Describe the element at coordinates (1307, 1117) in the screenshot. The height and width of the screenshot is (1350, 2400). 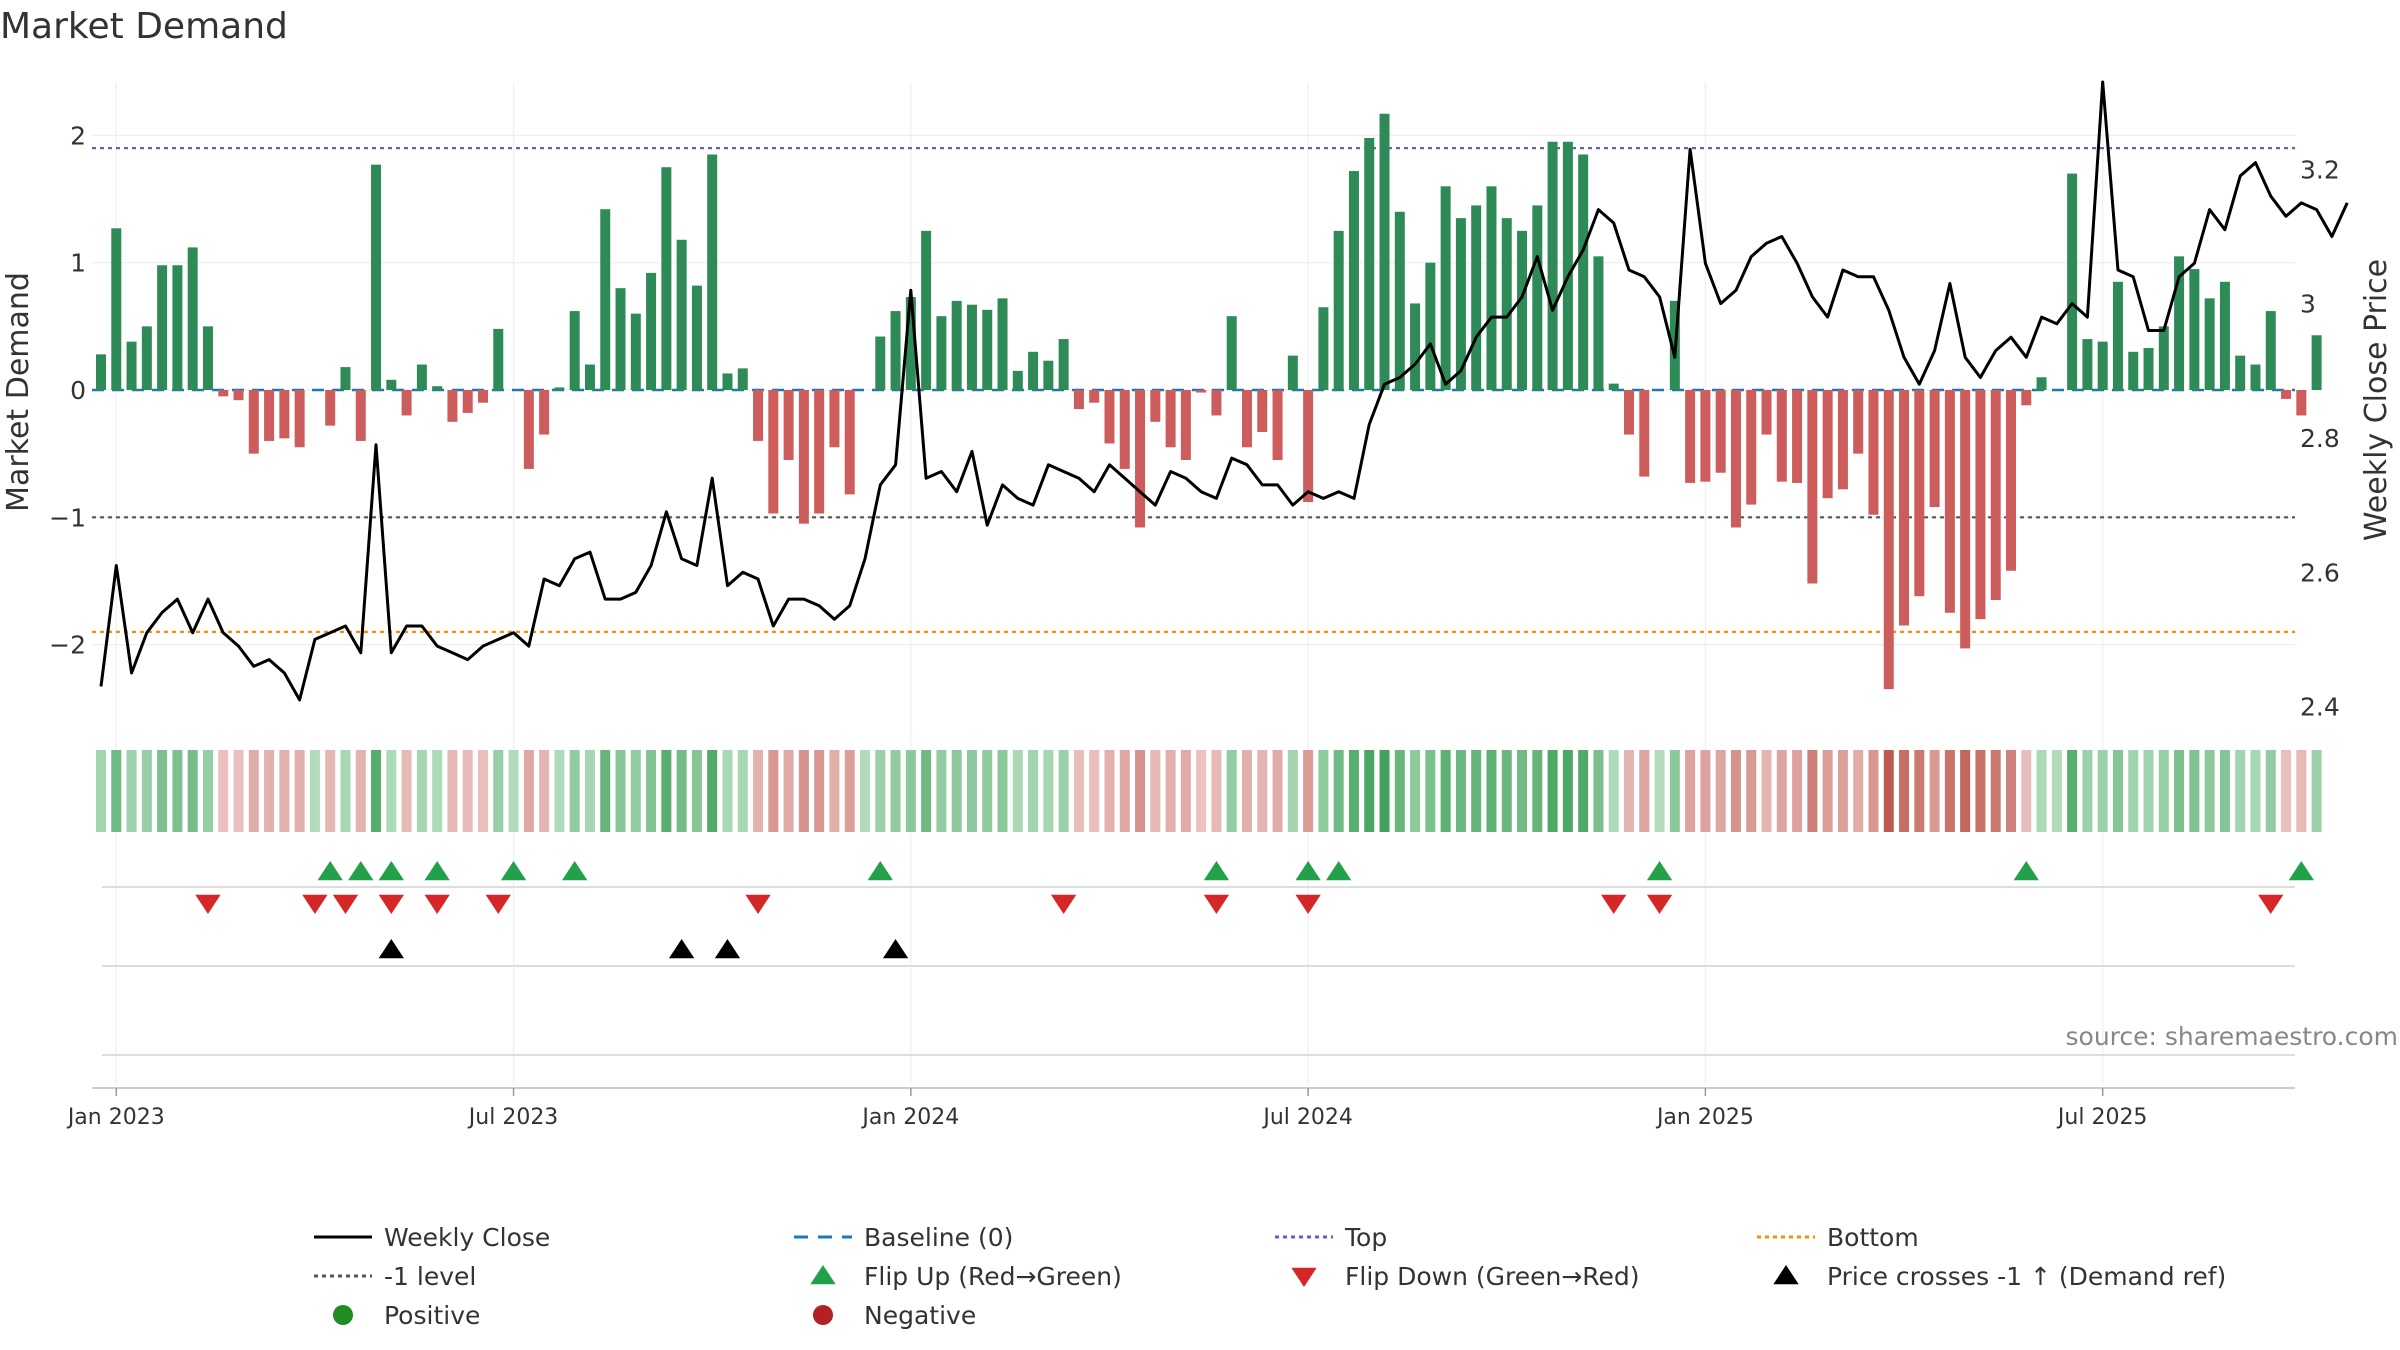
I see `x-tick-label: Jul 2024` at that location.